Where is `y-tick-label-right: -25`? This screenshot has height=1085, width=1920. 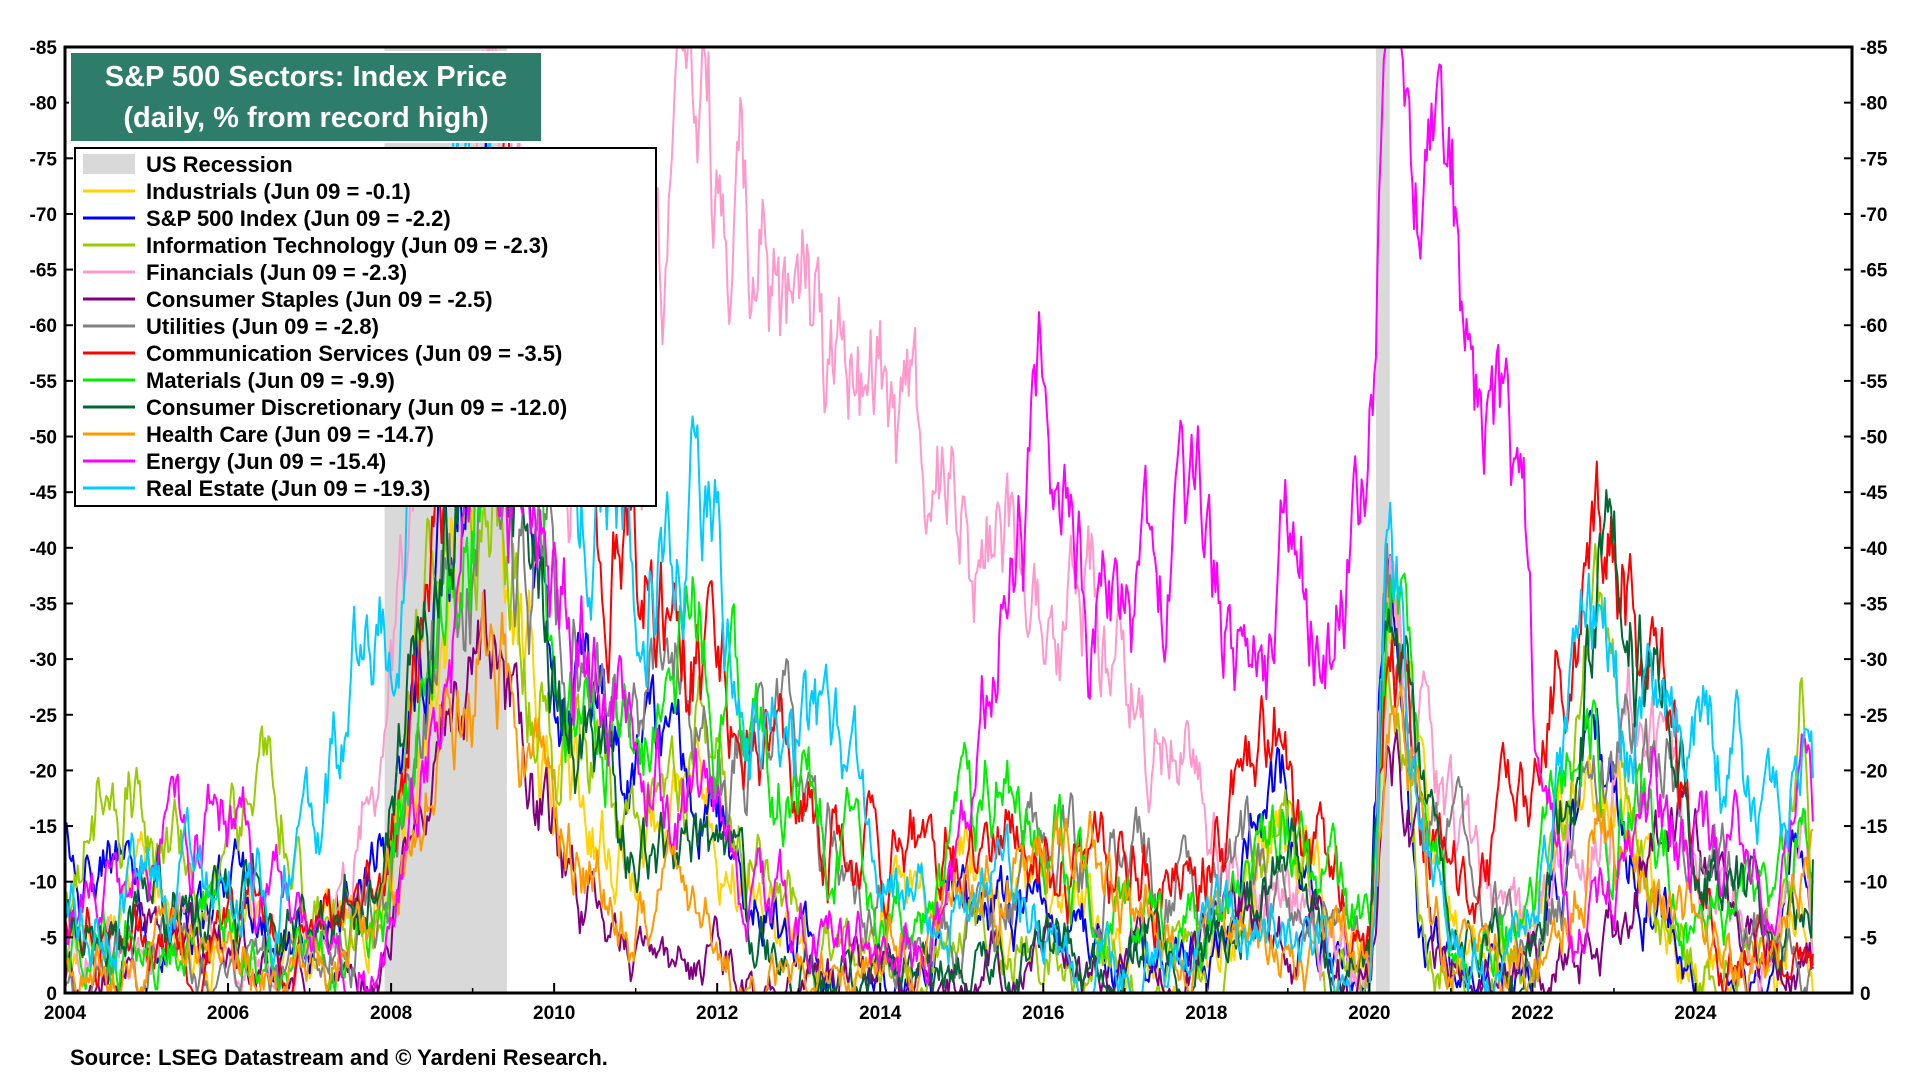 y-tick-label-right: -25 is located at coordinates (1874, 716).